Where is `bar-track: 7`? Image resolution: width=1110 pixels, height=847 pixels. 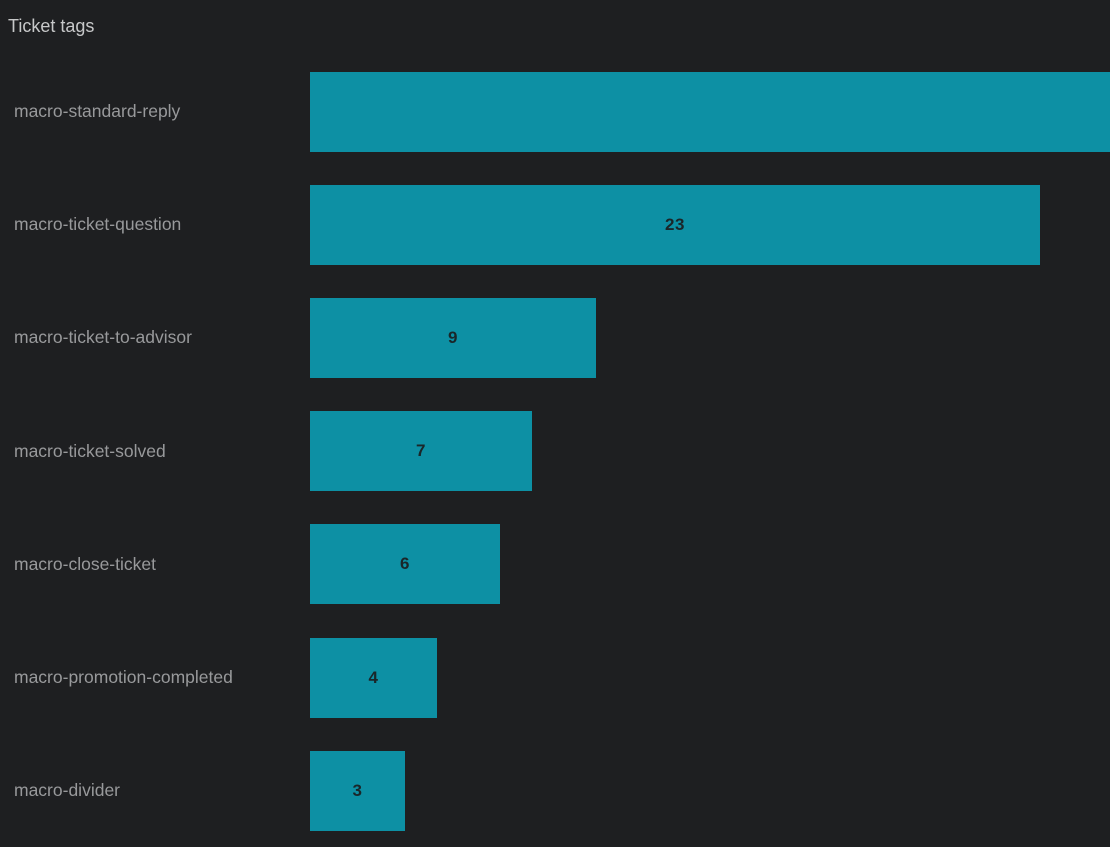 bar-track: 7 is located at coordinates (710, 451).